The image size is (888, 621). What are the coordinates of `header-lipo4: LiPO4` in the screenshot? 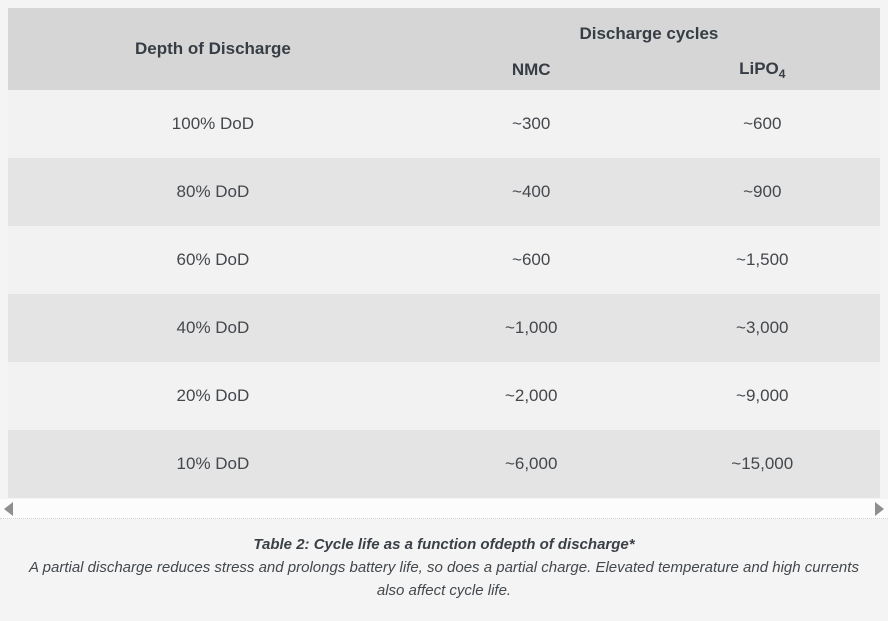 It's located at (762, 70).